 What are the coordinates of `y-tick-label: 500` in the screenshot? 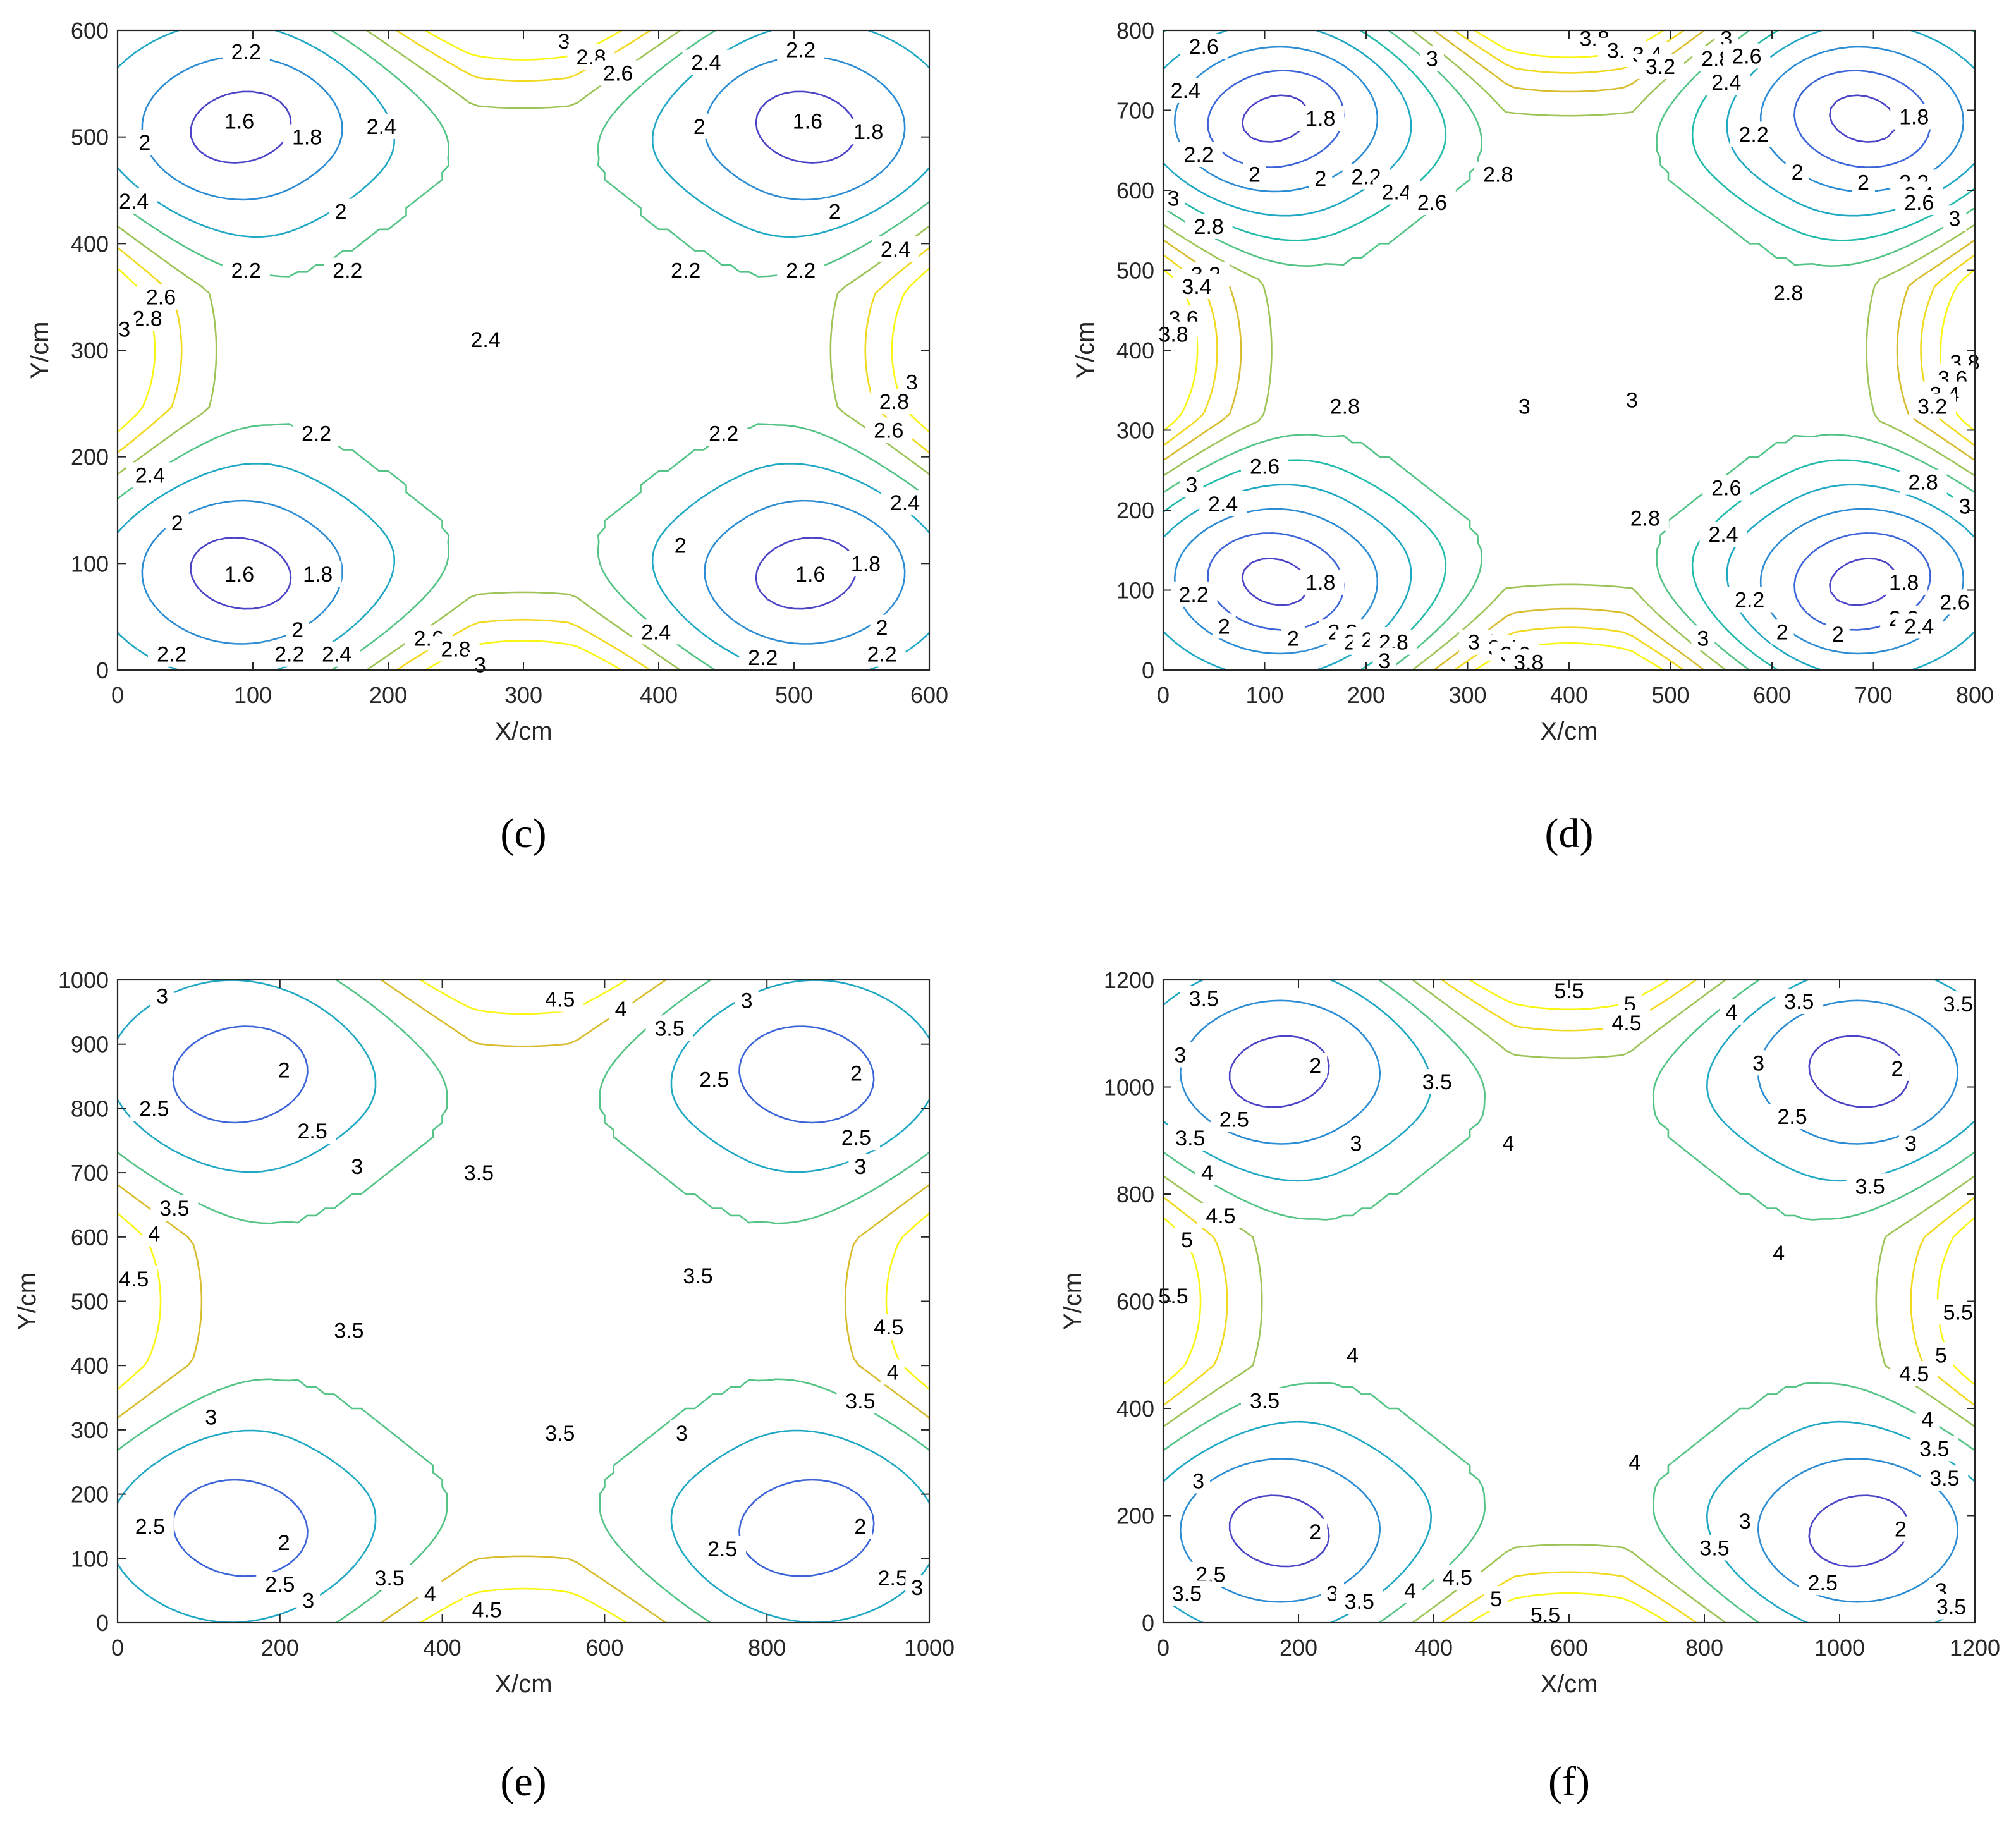 It's located at (90, 137).